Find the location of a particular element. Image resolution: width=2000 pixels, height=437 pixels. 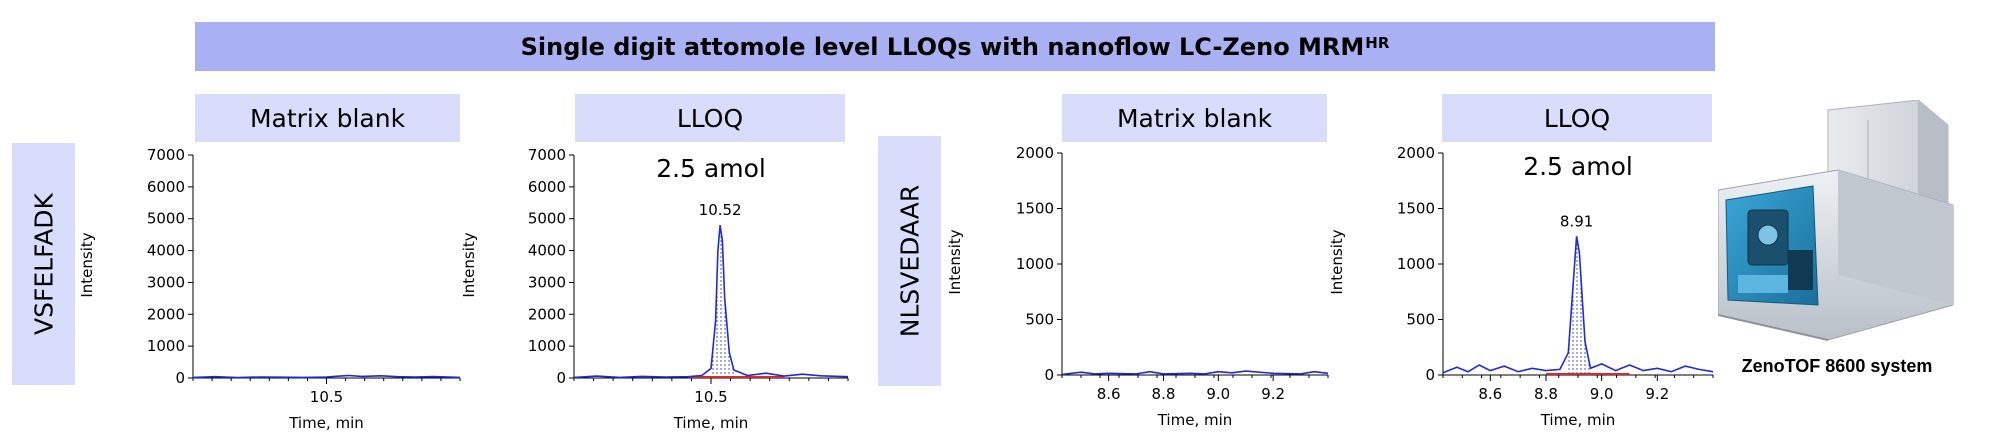

banner-superscript: HR is located at coordinates (1377, 42).